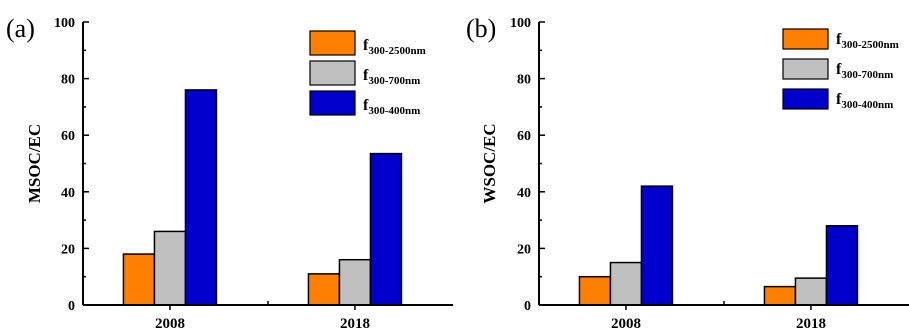  Describe the element at coordinates (34, 163) in the screenshot. I see `y-axis-title: MSOC/EC` at that location.